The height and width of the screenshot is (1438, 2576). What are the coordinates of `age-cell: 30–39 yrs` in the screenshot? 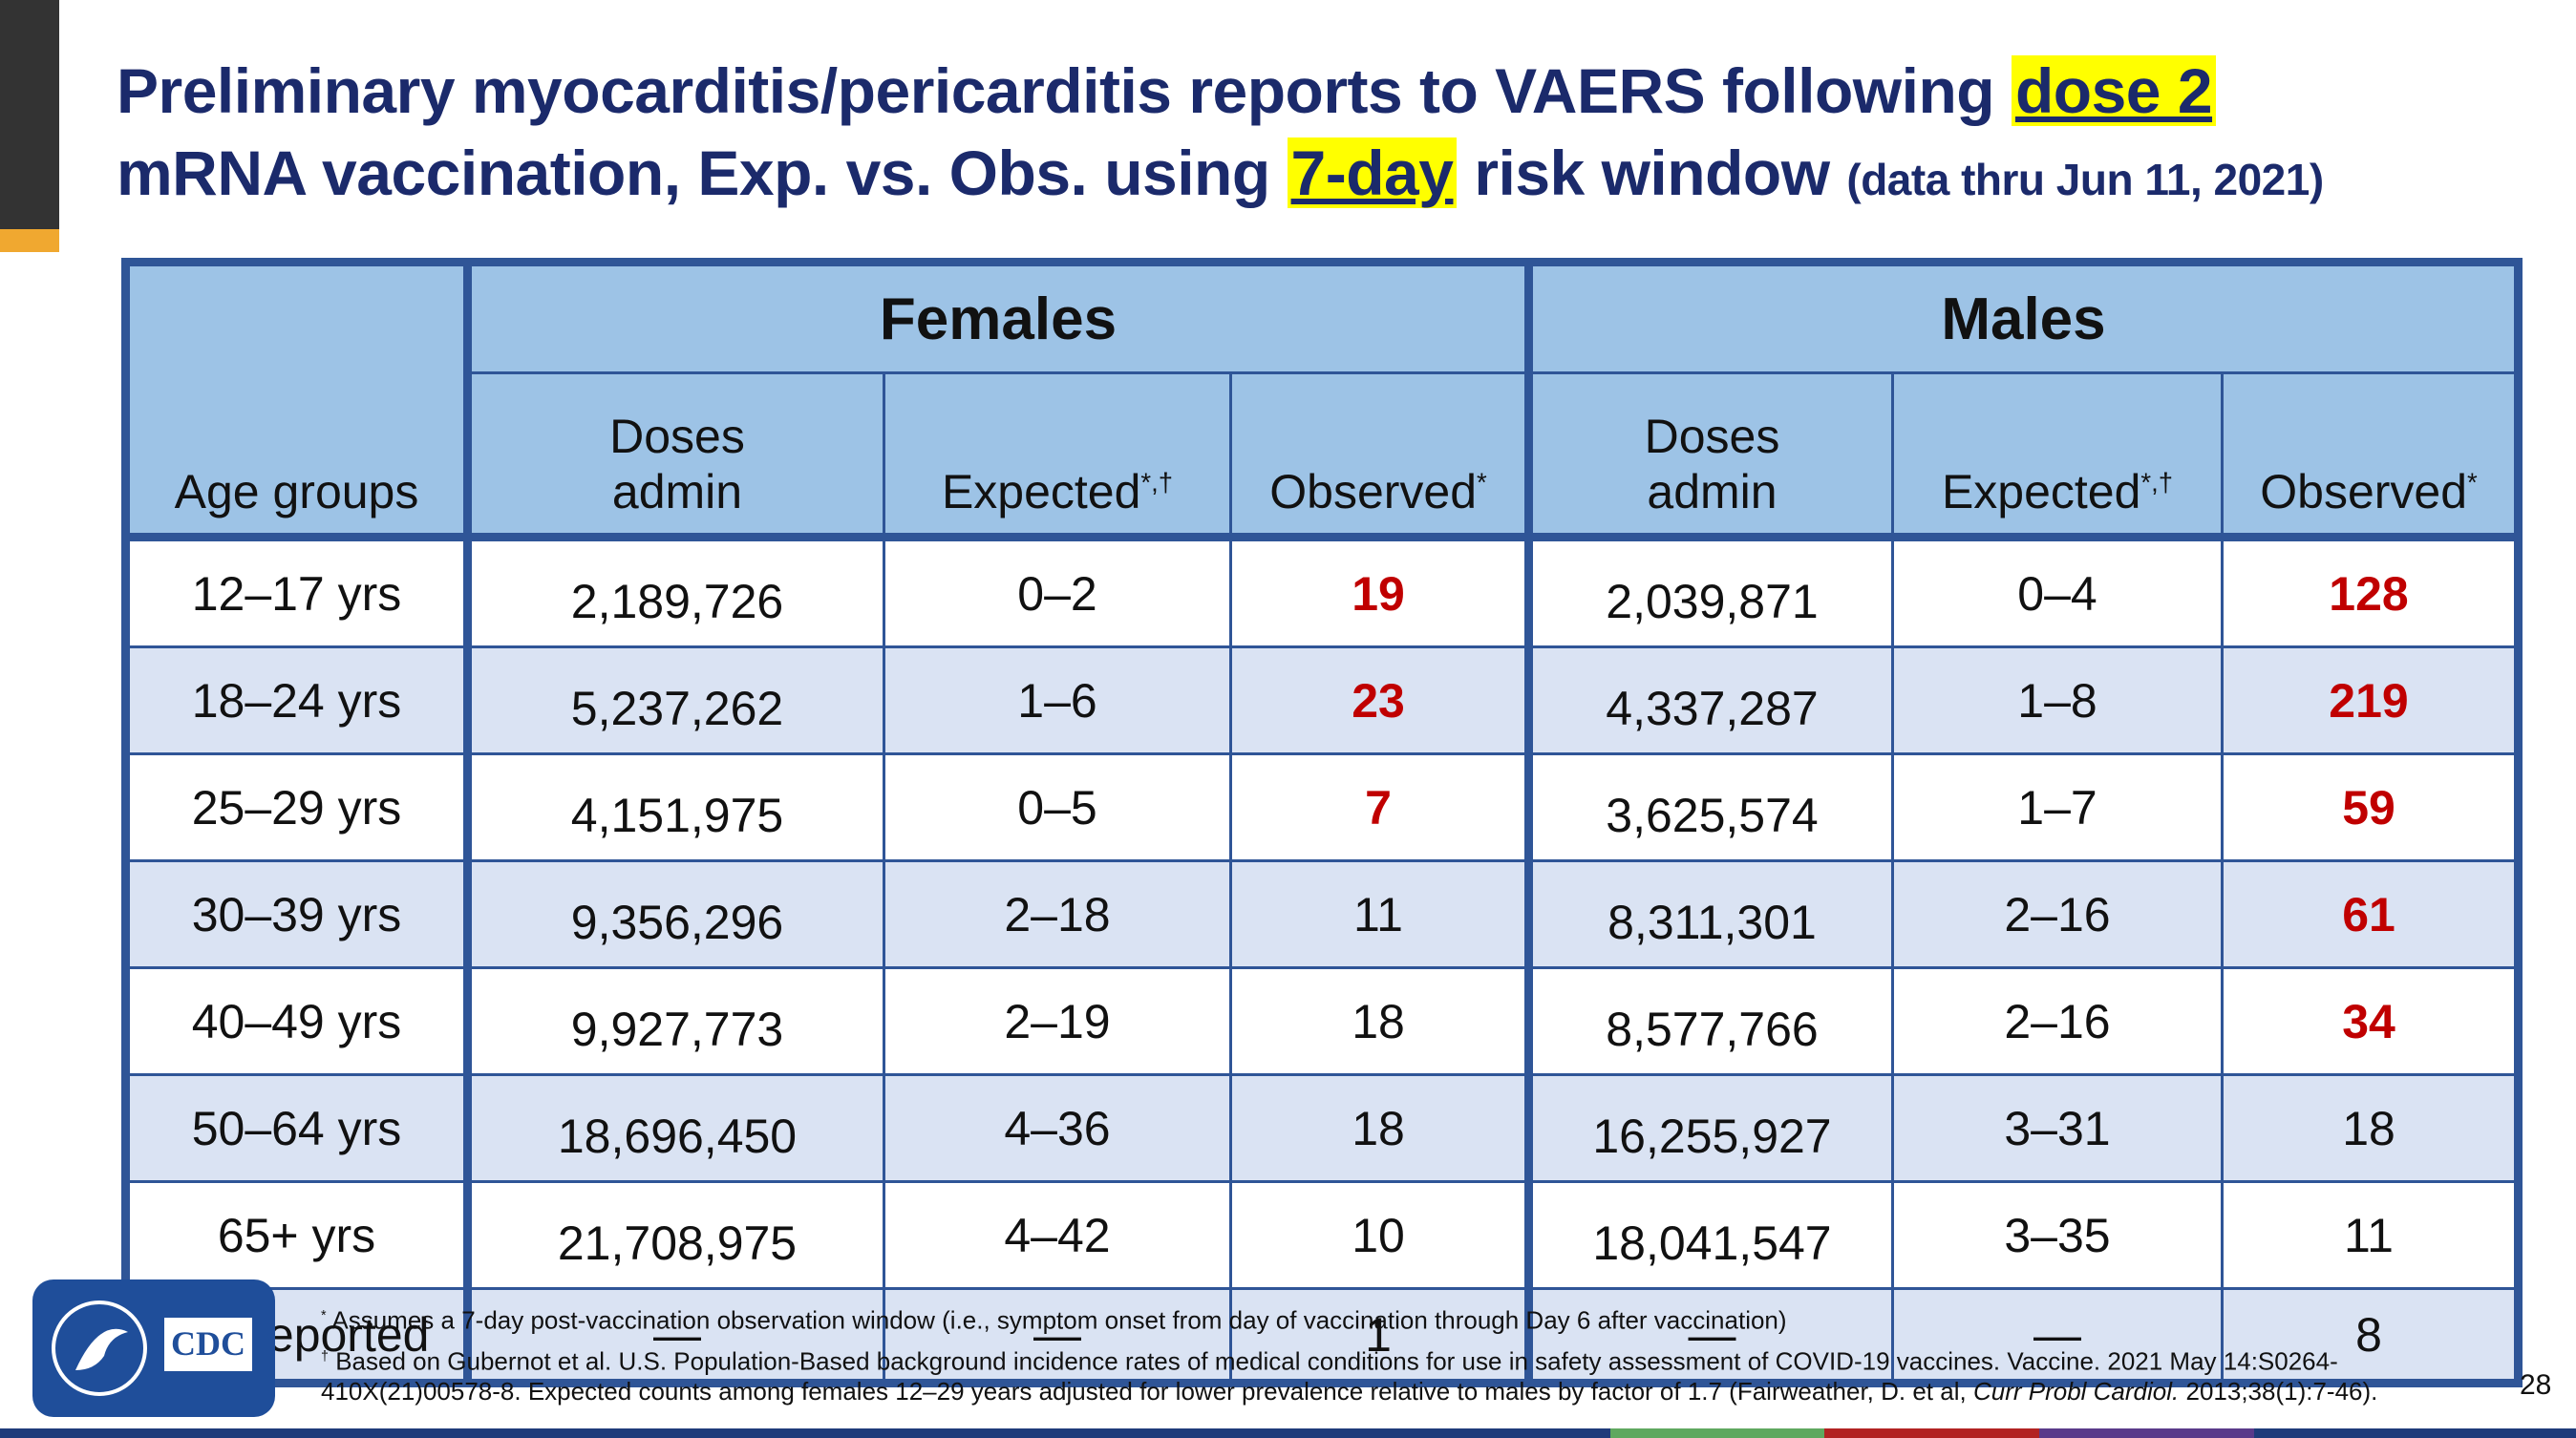 It's located at (298, 914).